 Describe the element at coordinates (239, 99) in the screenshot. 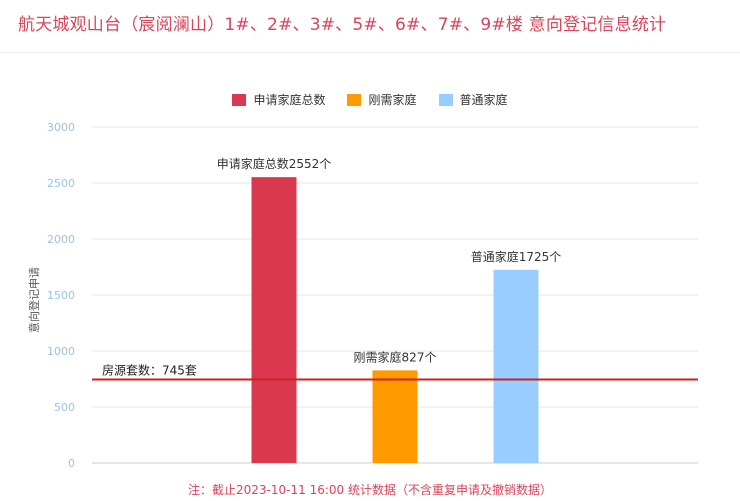

I see `legend-swatch-apply` at that location.